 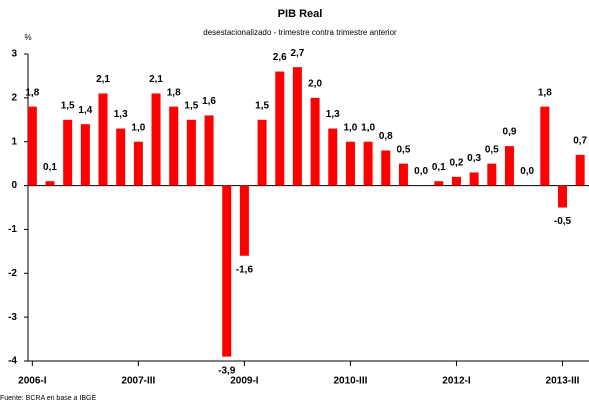 What do you see at coordinates (456, 381) in the screenshot?
I see `x-tick-label: 2012-I` at bounding box center [456, 381].